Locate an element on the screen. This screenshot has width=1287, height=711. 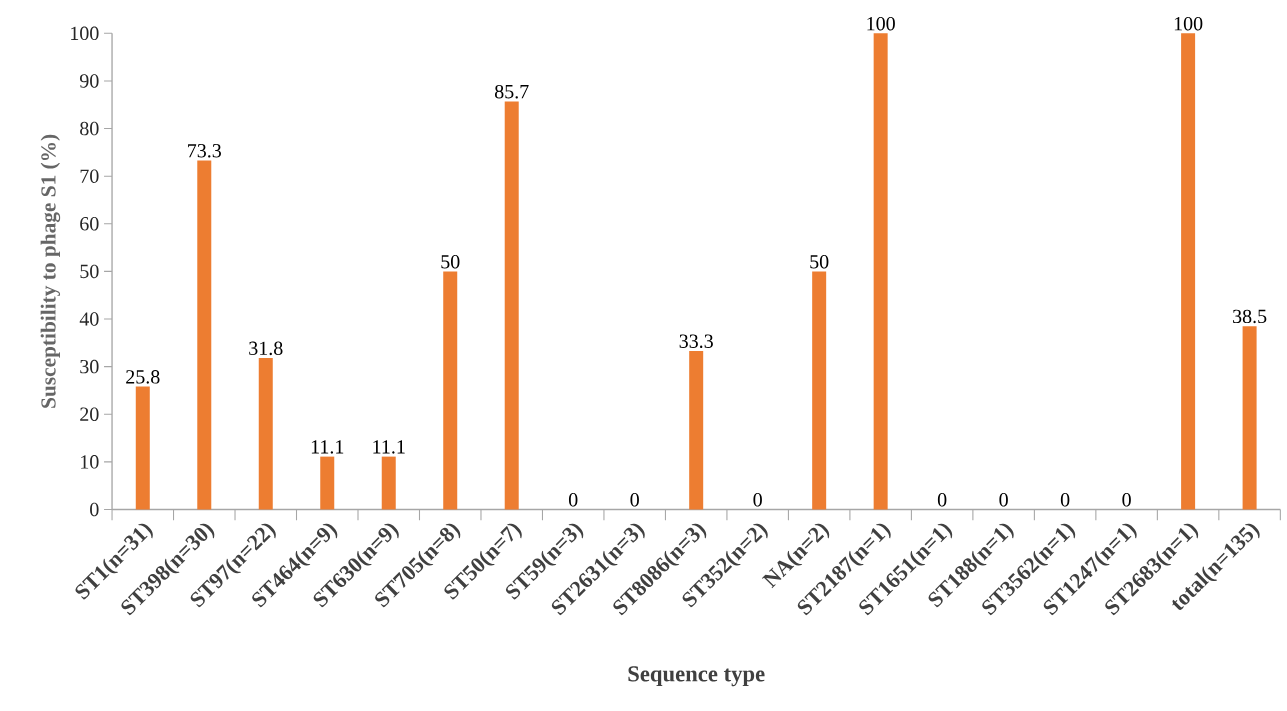
y-tick-label: 100 is located at coordinates (85, 33).